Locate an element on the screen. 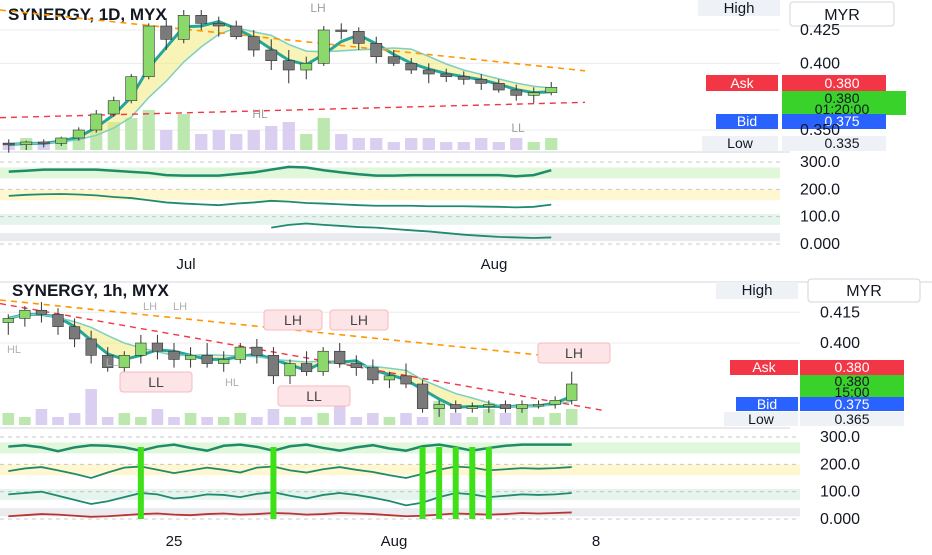  bottom-bid-row: Bid 0.375 is located at coordinates (820, 404).